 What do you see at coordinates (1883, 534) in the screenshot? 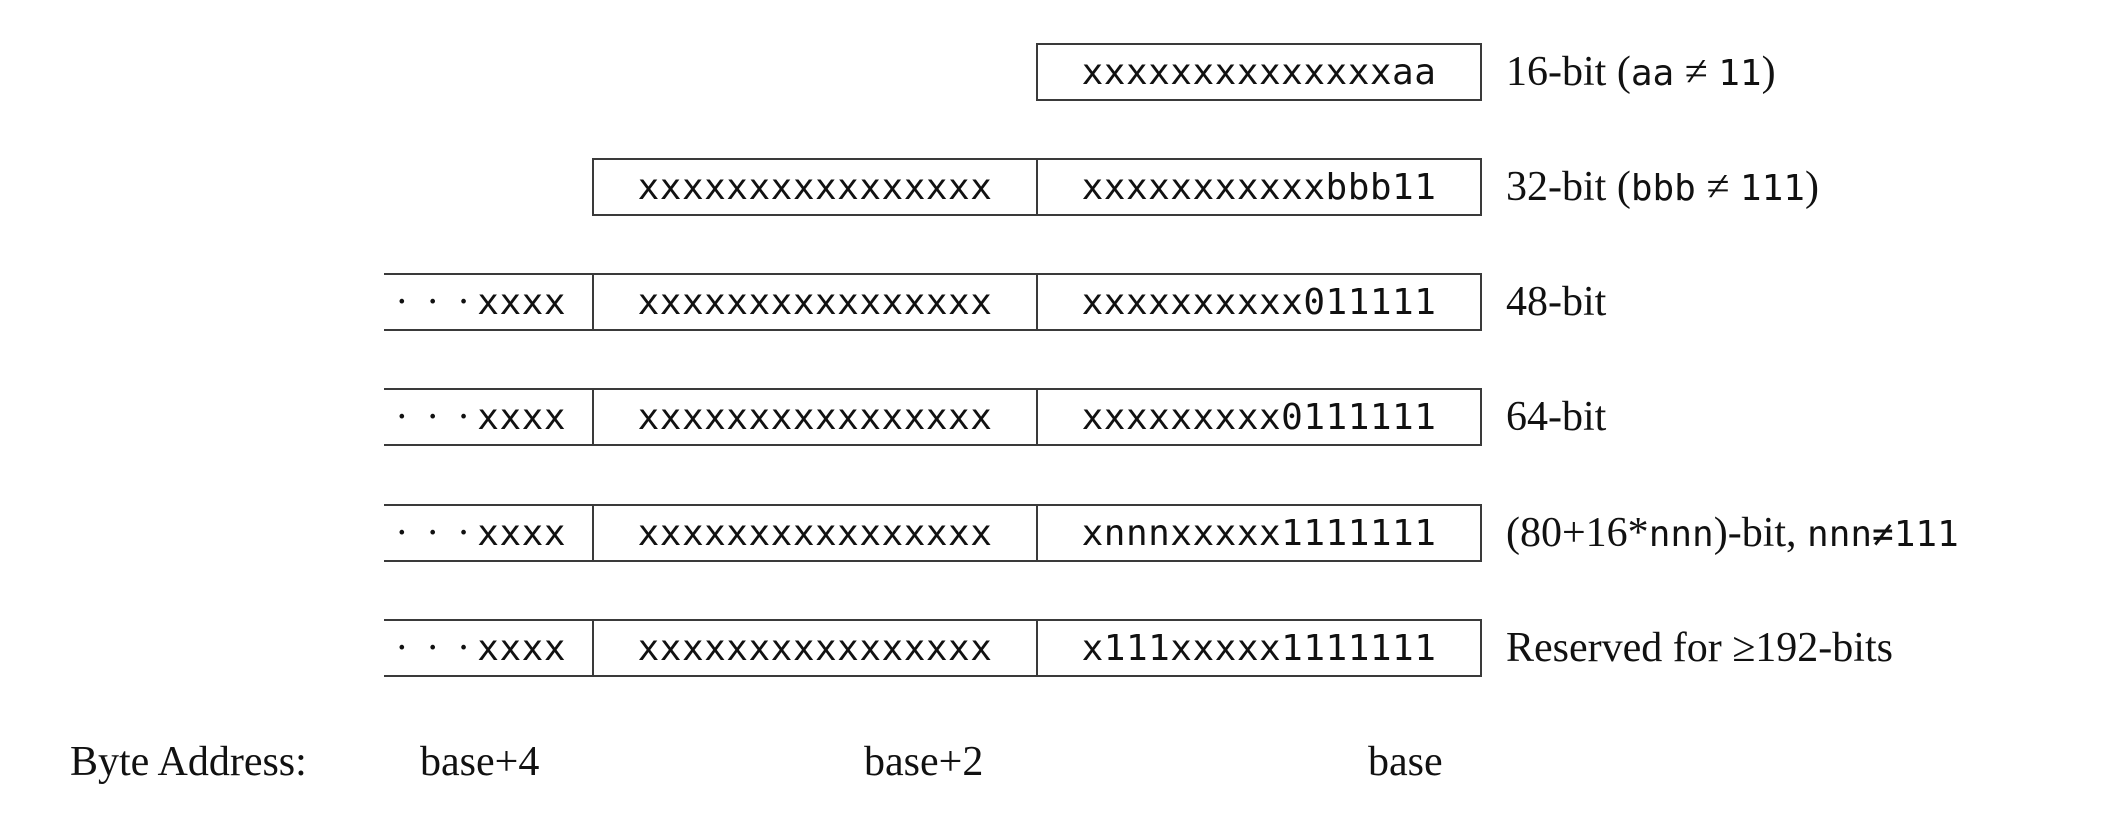
I see `label-code: nnn≠111` at bounding box center [1883, 534].